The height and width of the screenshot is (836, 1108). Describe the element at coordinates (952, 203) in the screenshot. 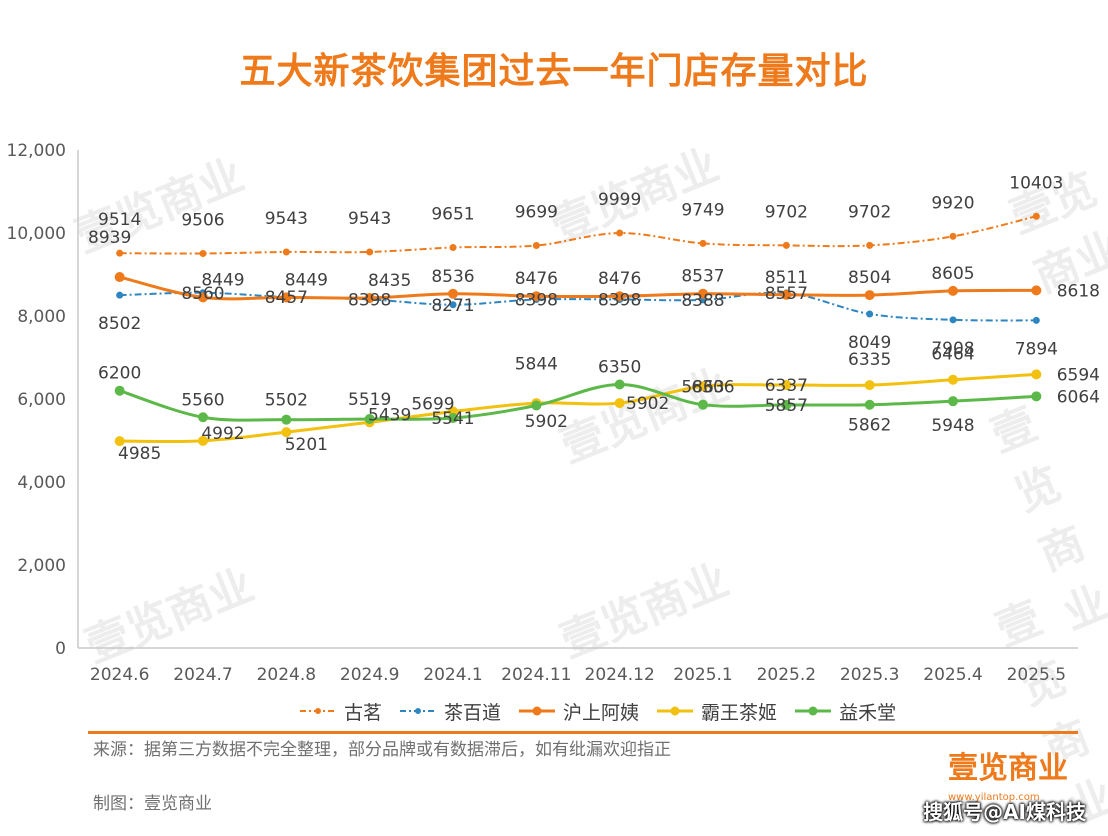

I see `data-label: 9920` at that location.